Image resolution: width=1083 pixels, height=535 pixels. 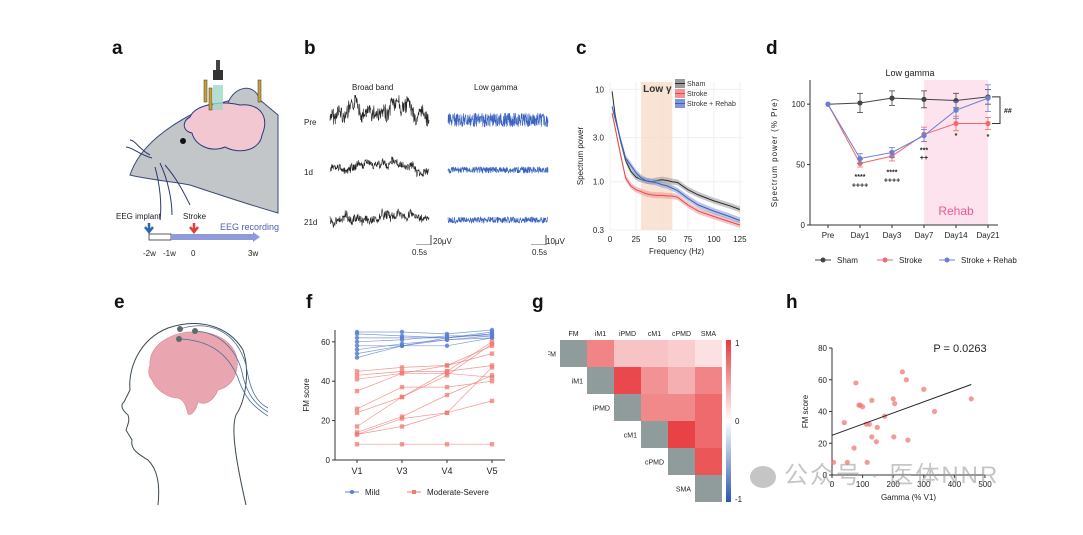 What do you see at coordinates (901, 410) in the screenshot?
I see `regression-line` at bounding box center [901, 410].